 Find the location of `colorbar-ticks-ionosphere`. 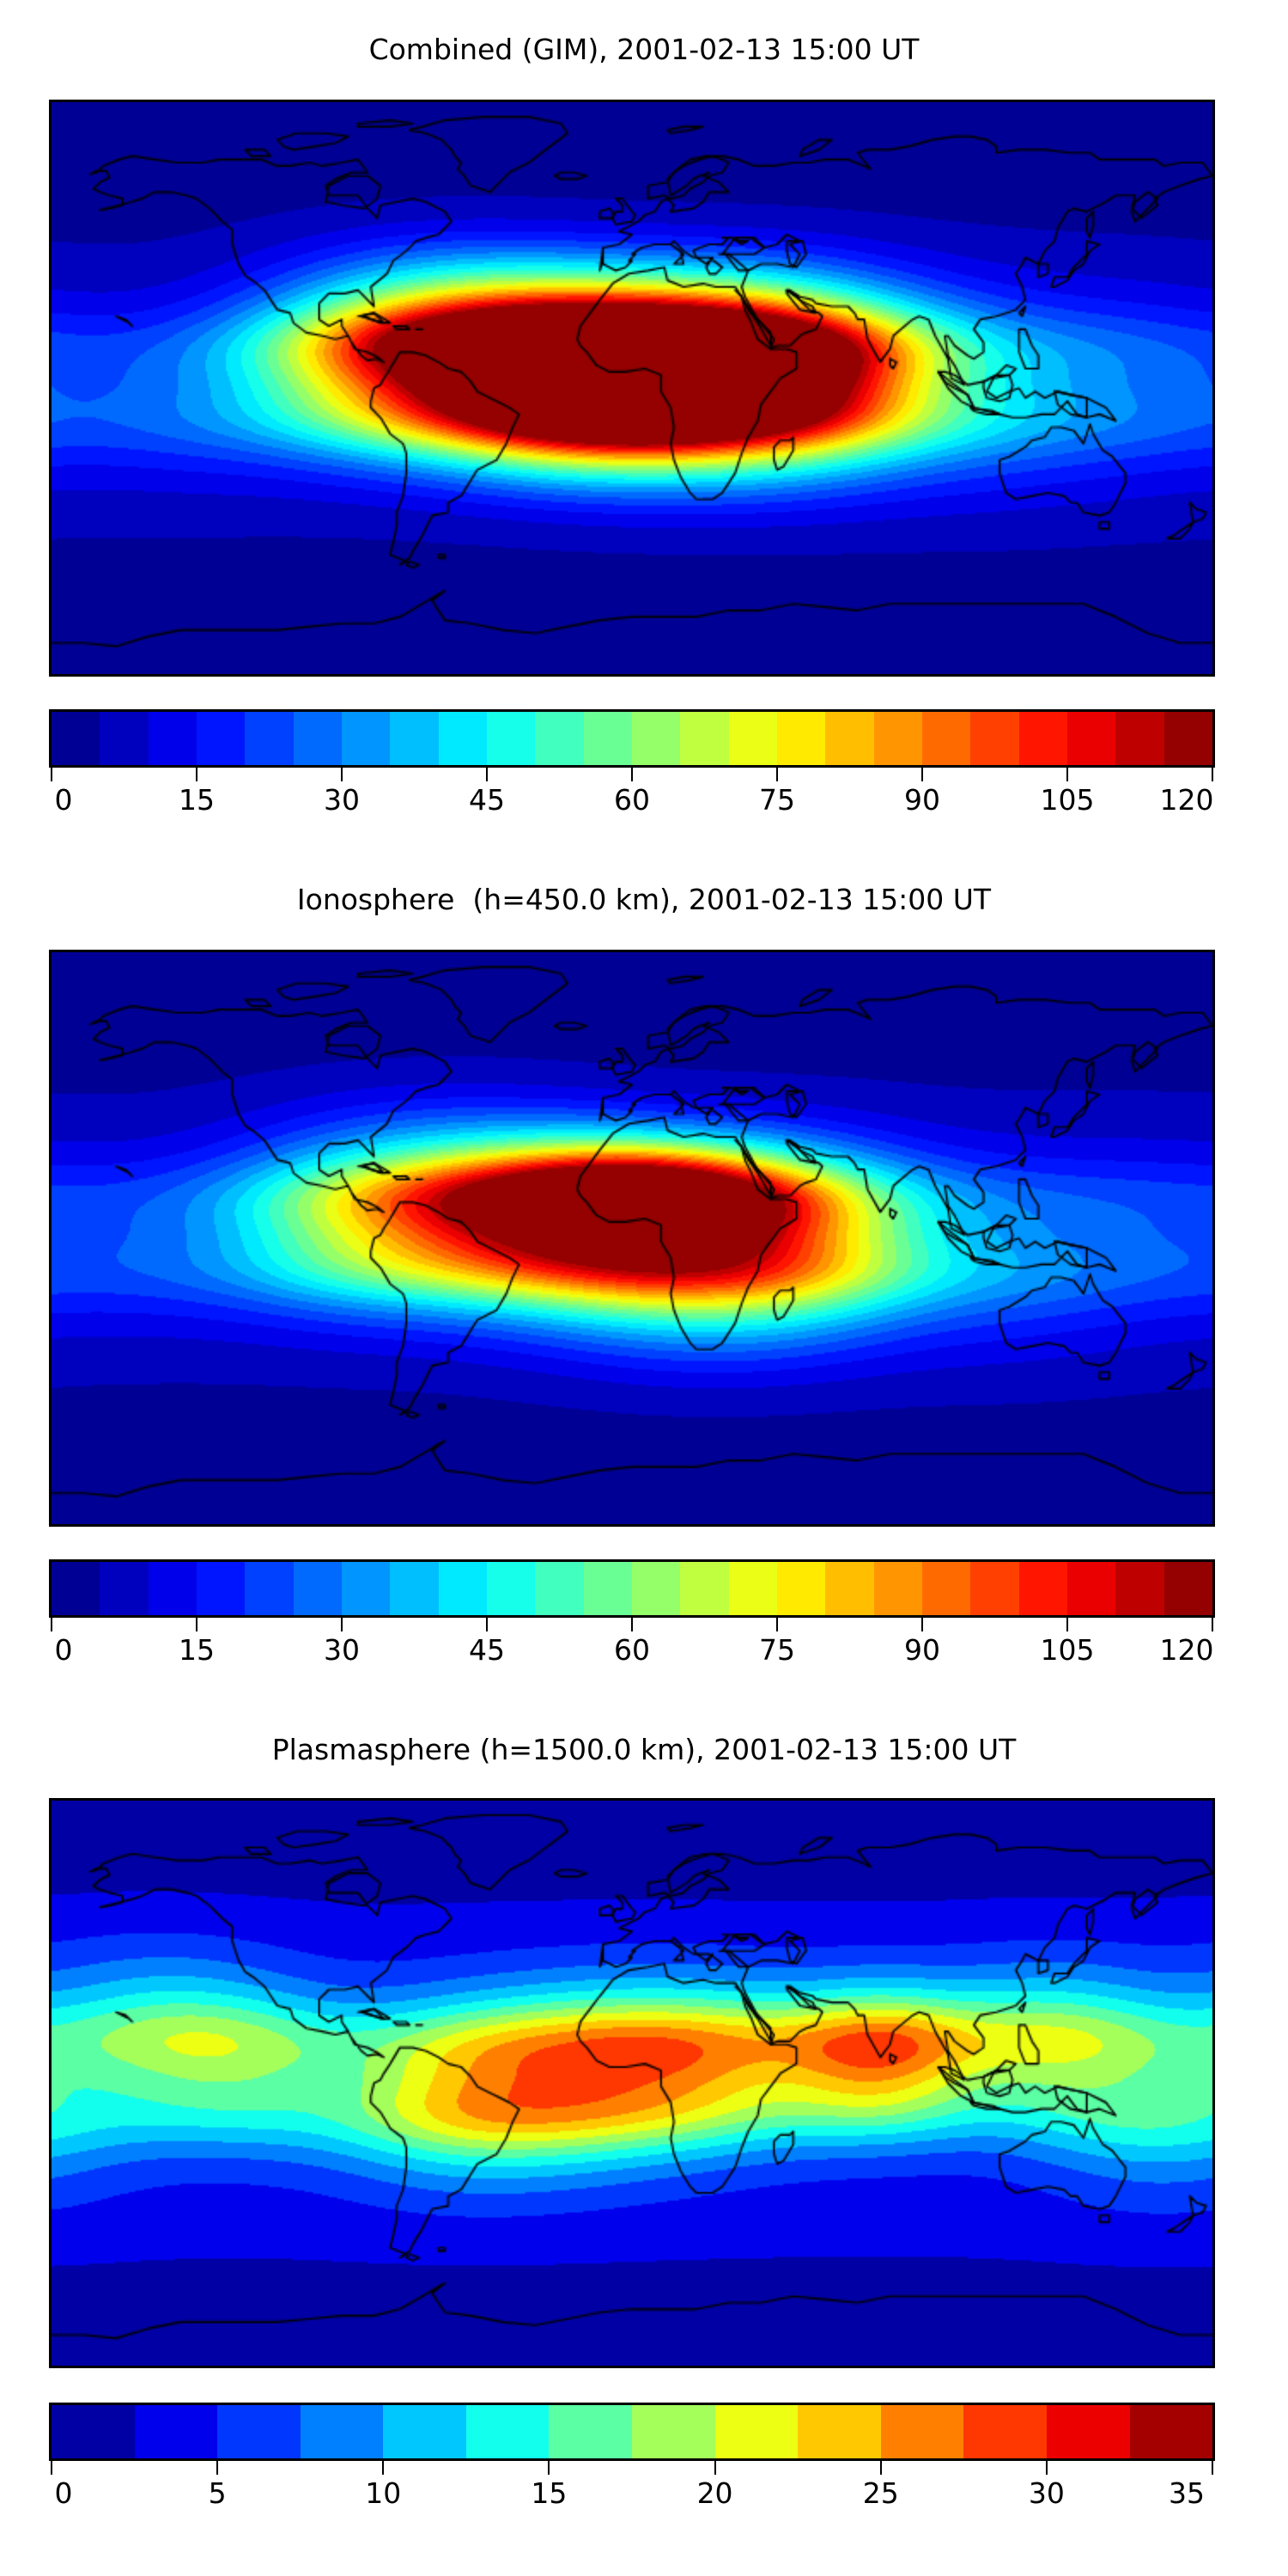

colorbar-ticks-ionosphere is located at coordinates (632, 1624).